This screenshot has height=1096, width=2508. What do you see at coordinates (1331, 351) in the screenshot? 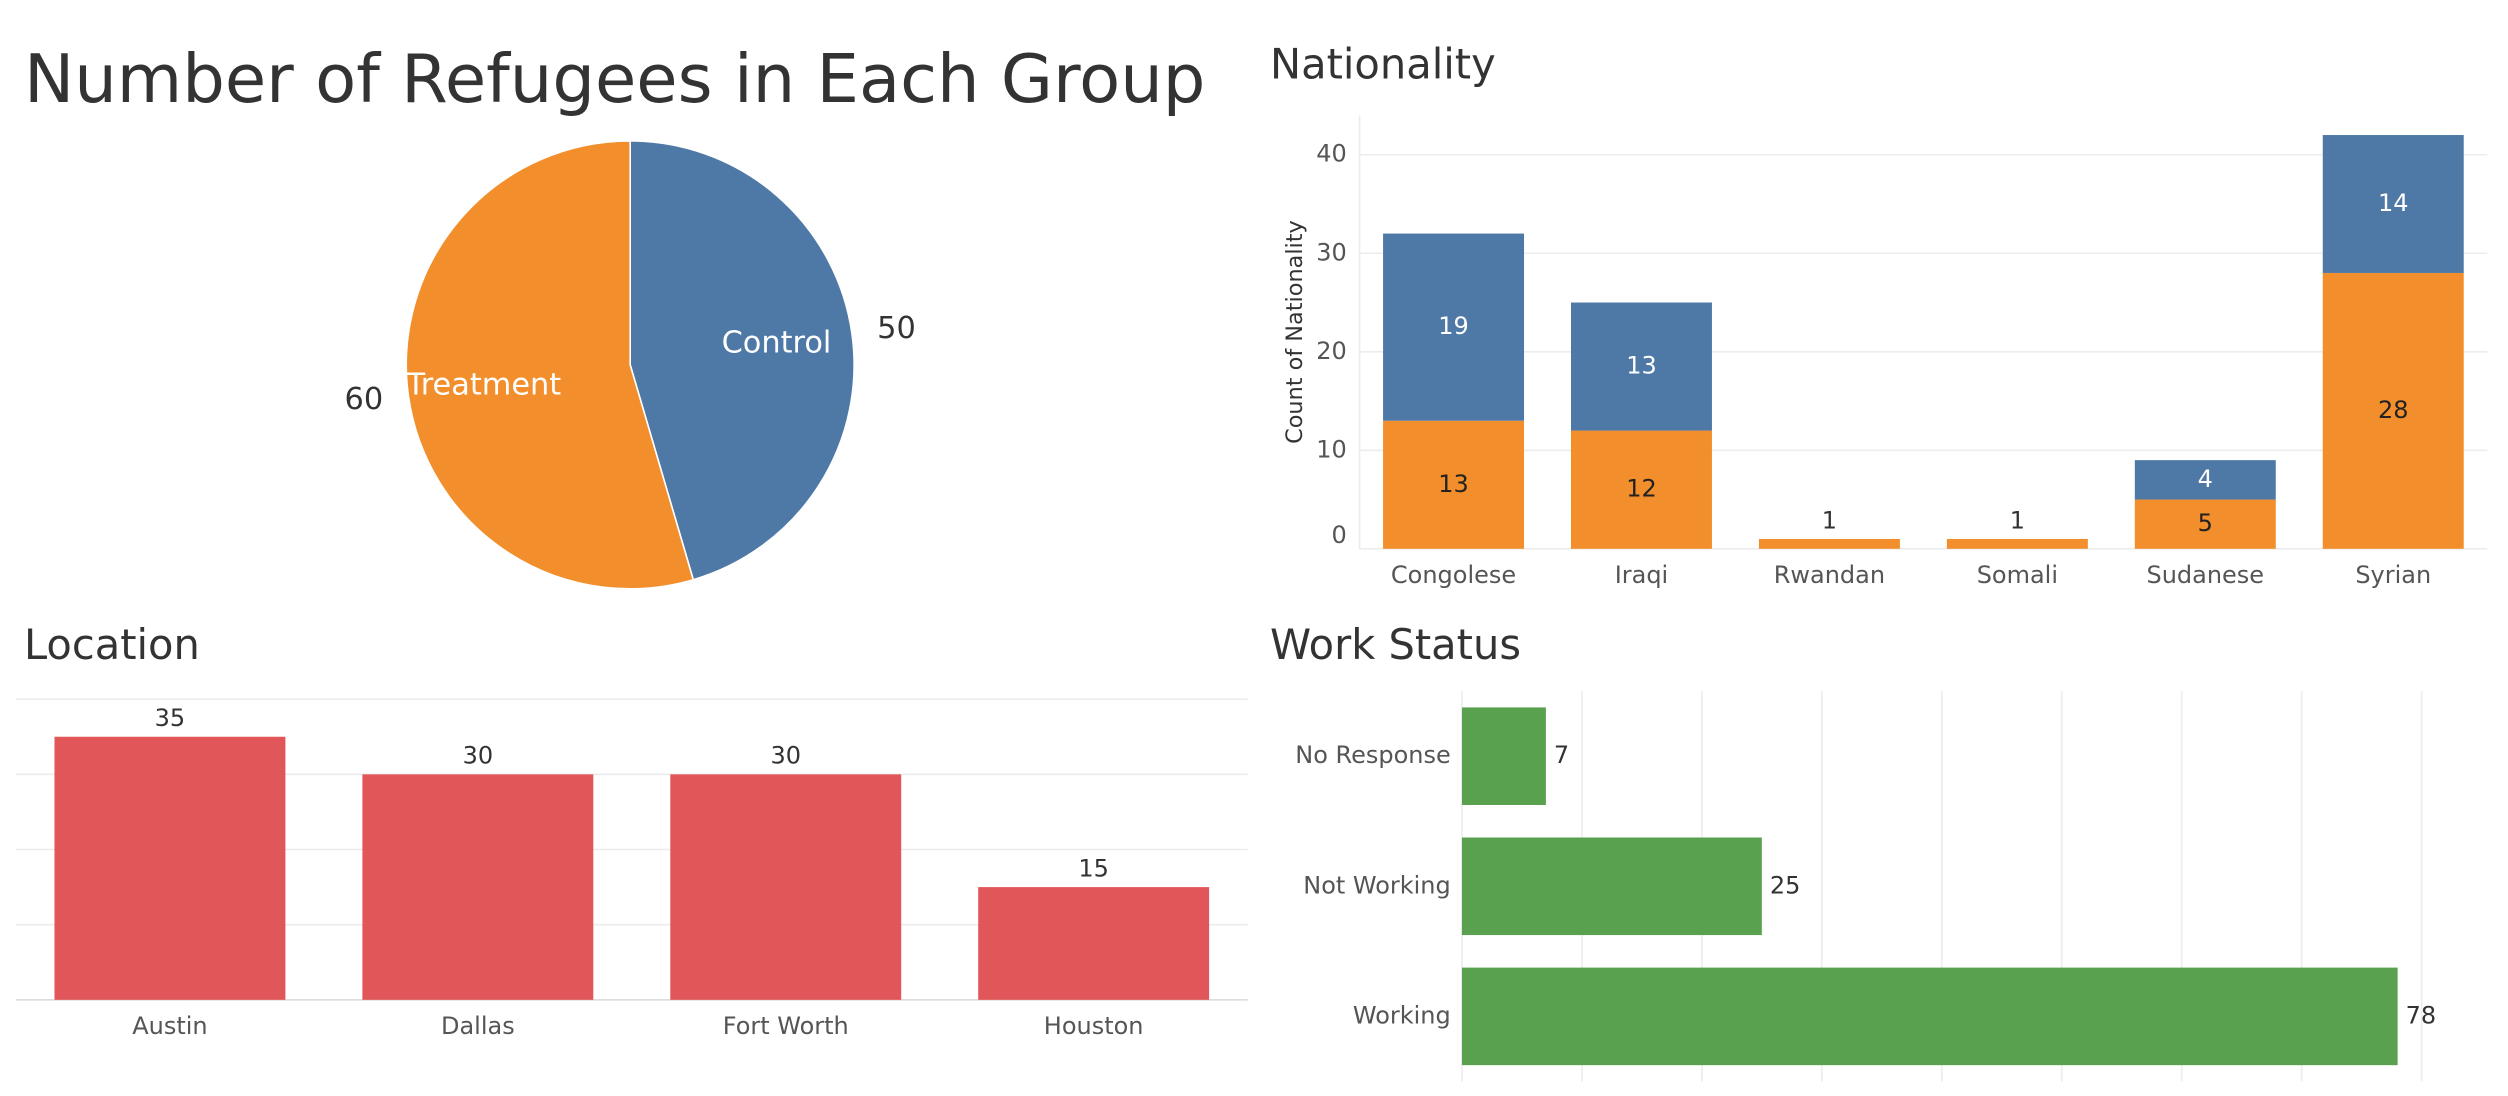
I see `y-tick-label: 20` at bounding box center [1331, 351].